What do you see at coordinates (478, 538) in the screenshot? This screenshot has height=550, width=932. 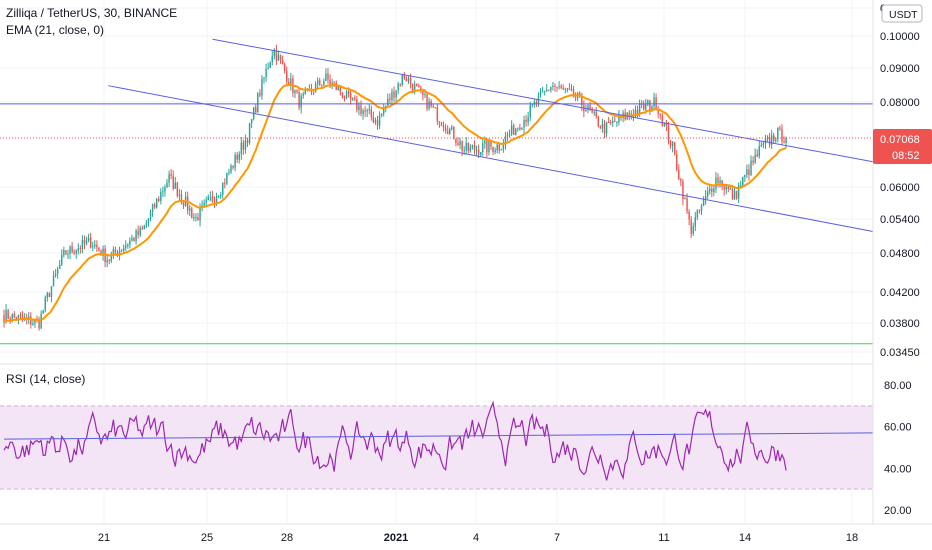 I see `time-axis: 21 25 28 2021 4 7 11 14 18` at bounding box center [478, 538].